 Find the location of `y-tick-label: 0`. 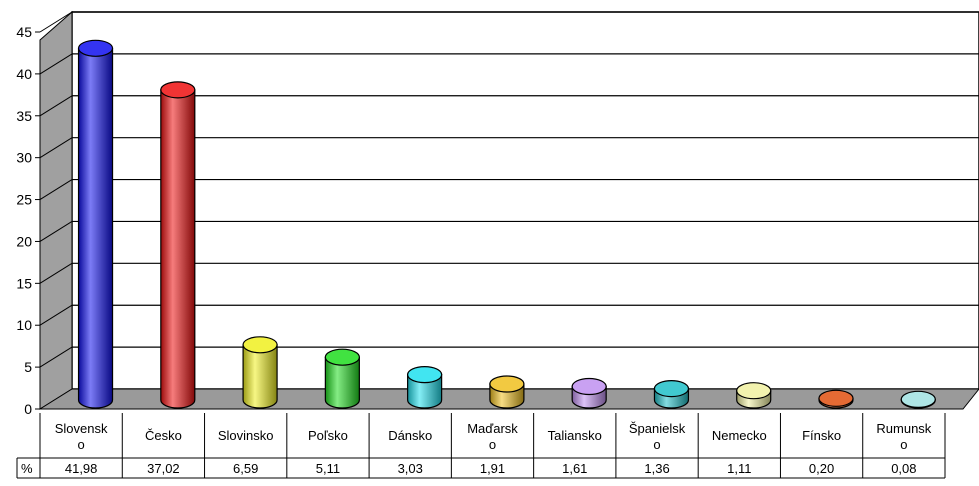

y-tick-label: 0 is located at coordinates (28, 409).